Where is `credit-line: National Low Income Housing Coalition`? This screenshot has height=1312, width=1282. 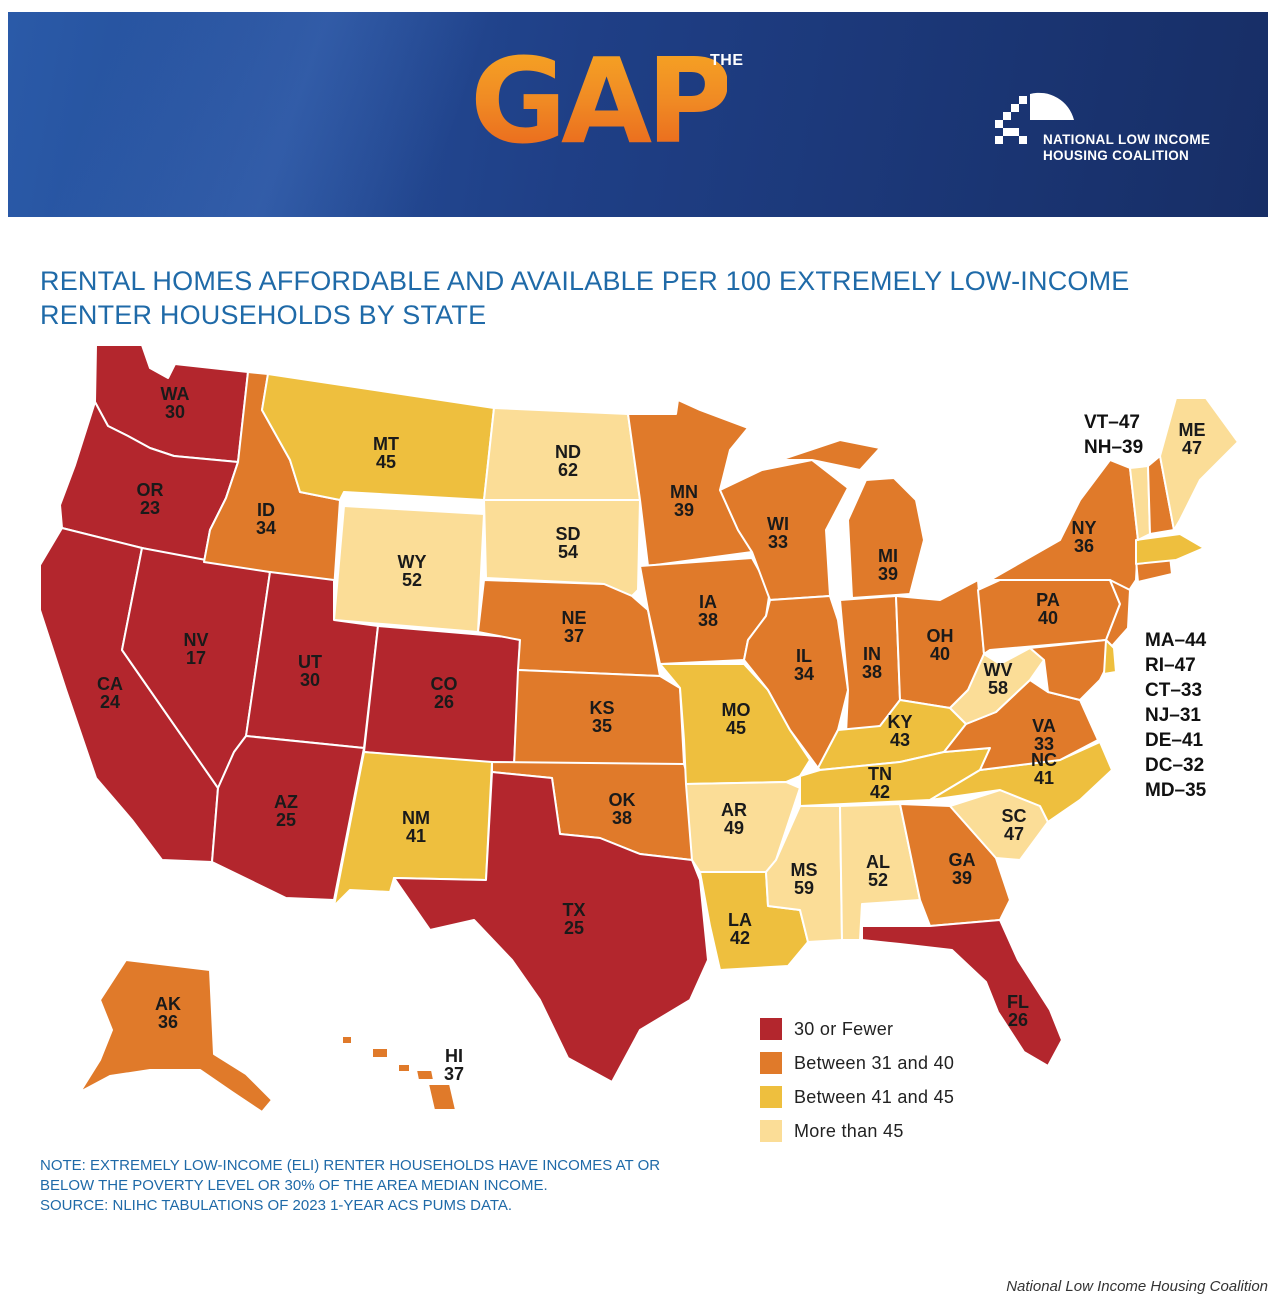
credit-line: National Low Income Housing Coalition is located at coordinates (1137, 1286).